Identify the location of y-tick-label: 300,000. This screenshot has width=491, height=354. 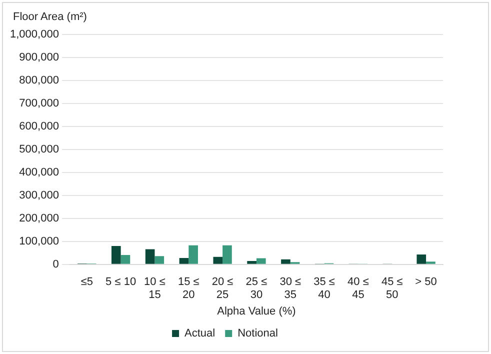
(39, 195).